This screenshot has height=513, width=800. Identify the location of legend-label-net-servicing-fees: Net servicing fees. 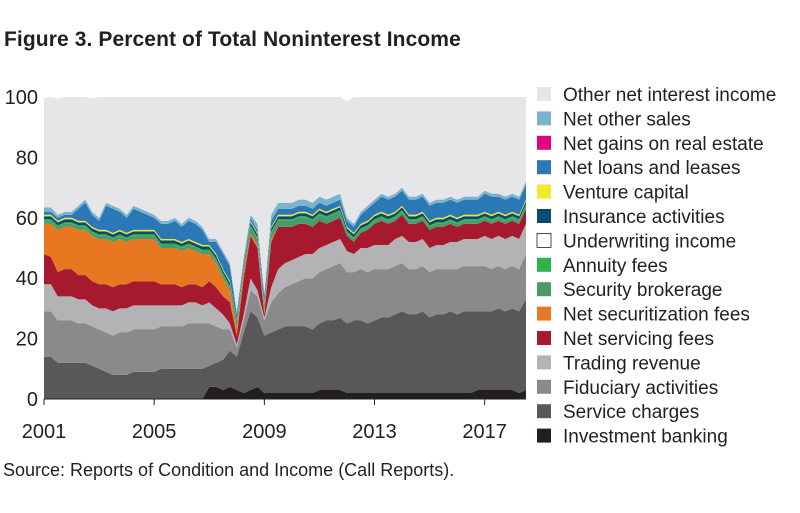
(638, 339).